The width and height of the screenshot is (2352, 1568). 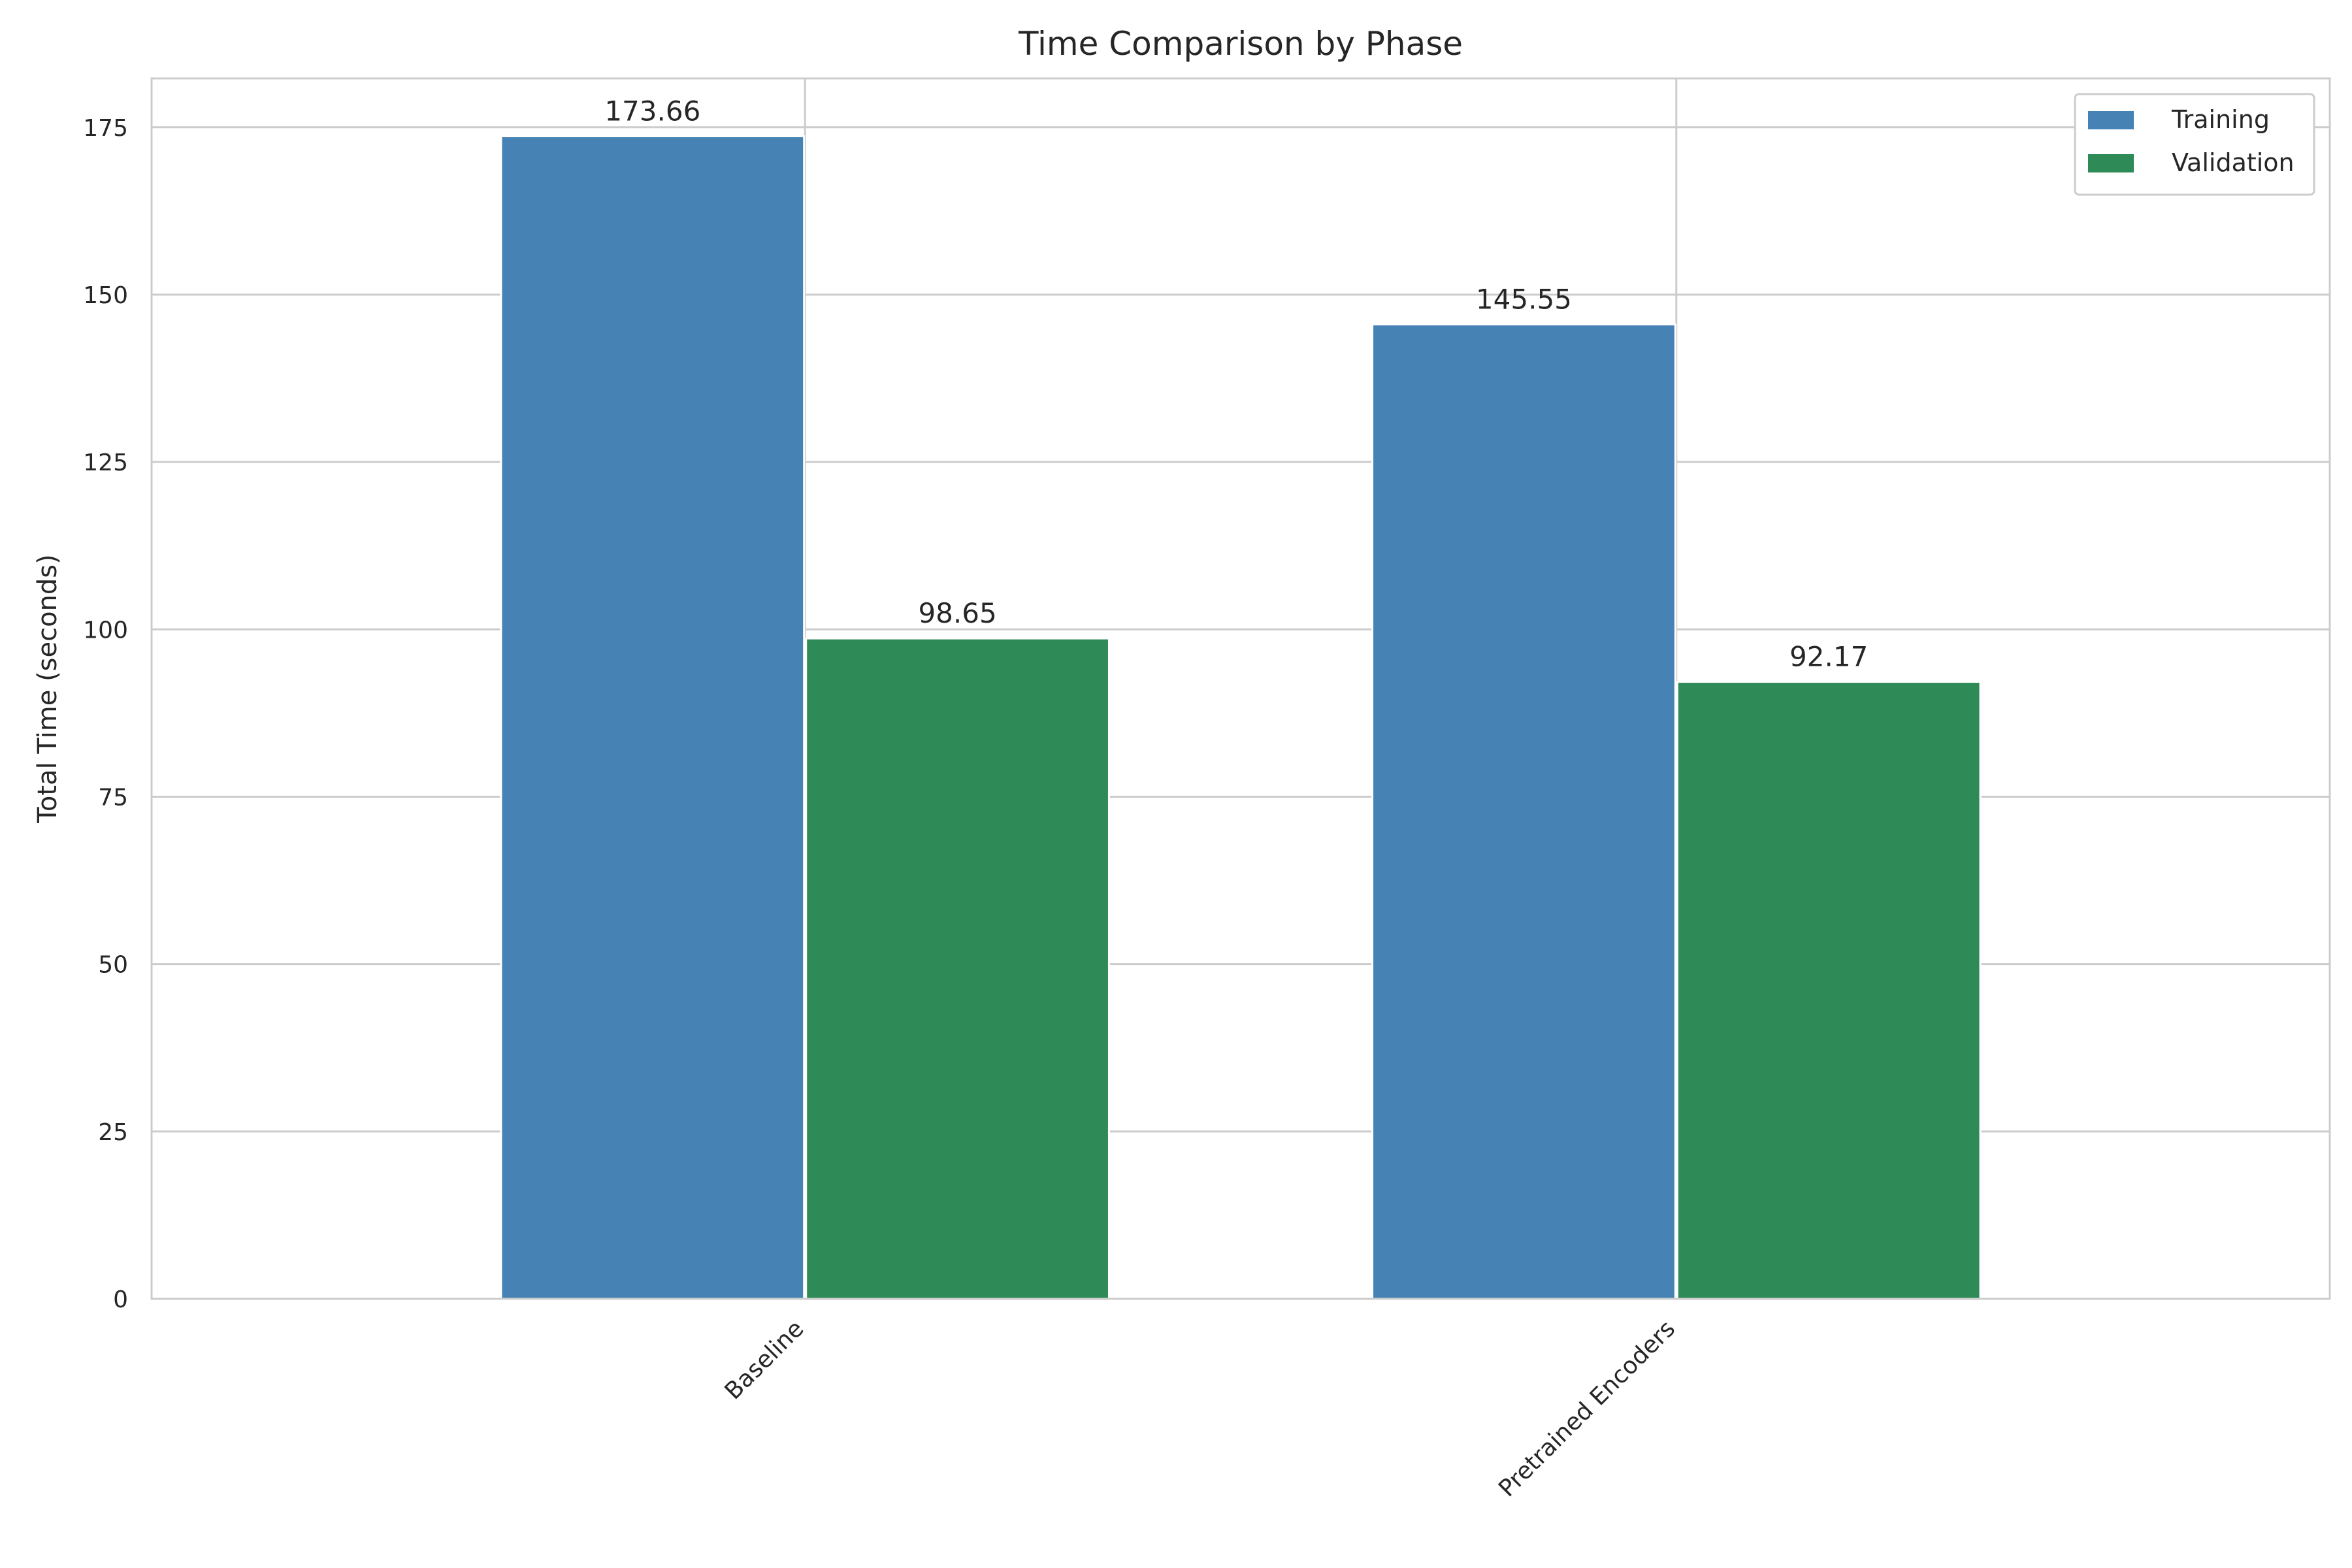 I want to click on y-tick-label: 125, so click(x=105, y=462).